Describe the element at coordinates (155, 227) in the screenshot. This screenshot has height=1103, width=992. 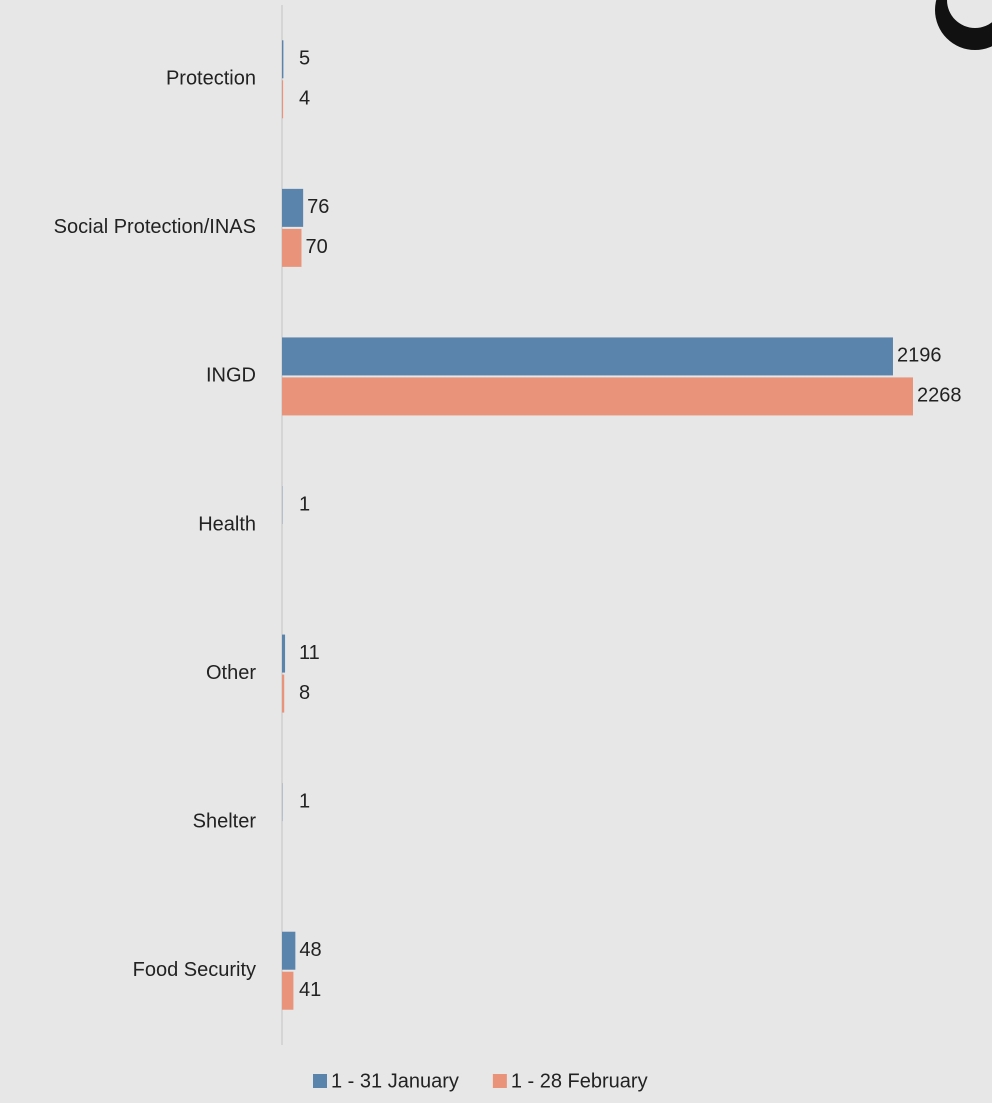
I see `y-tick-label: Social Protection/INAS` at that location.